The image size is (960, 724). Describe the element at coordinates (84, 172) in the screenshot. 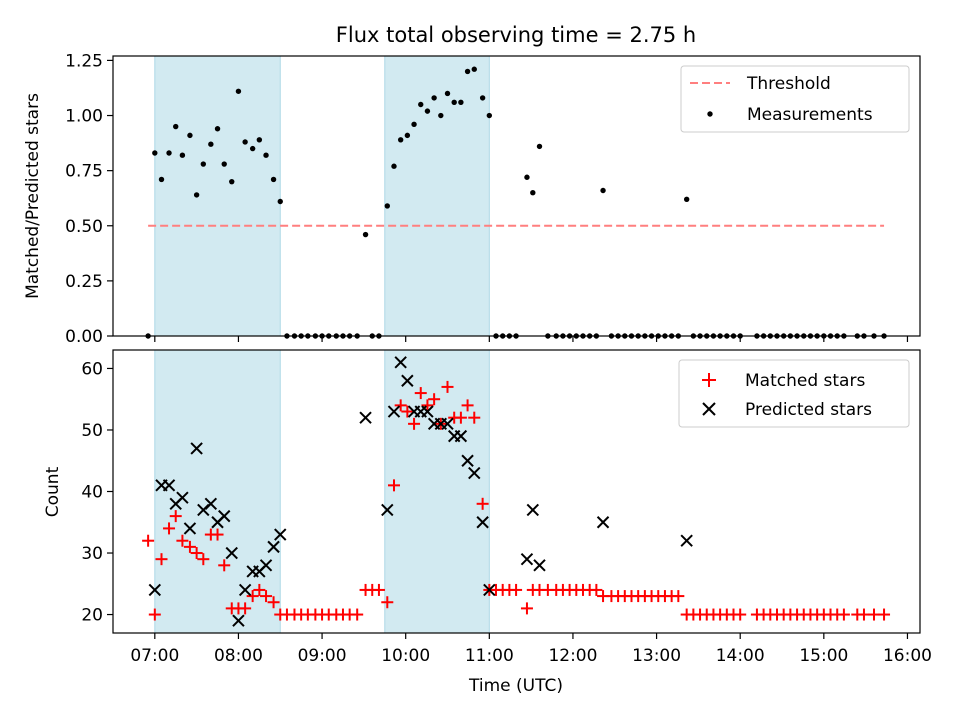

I see `top-y-tick-label: 0.75` at that location.